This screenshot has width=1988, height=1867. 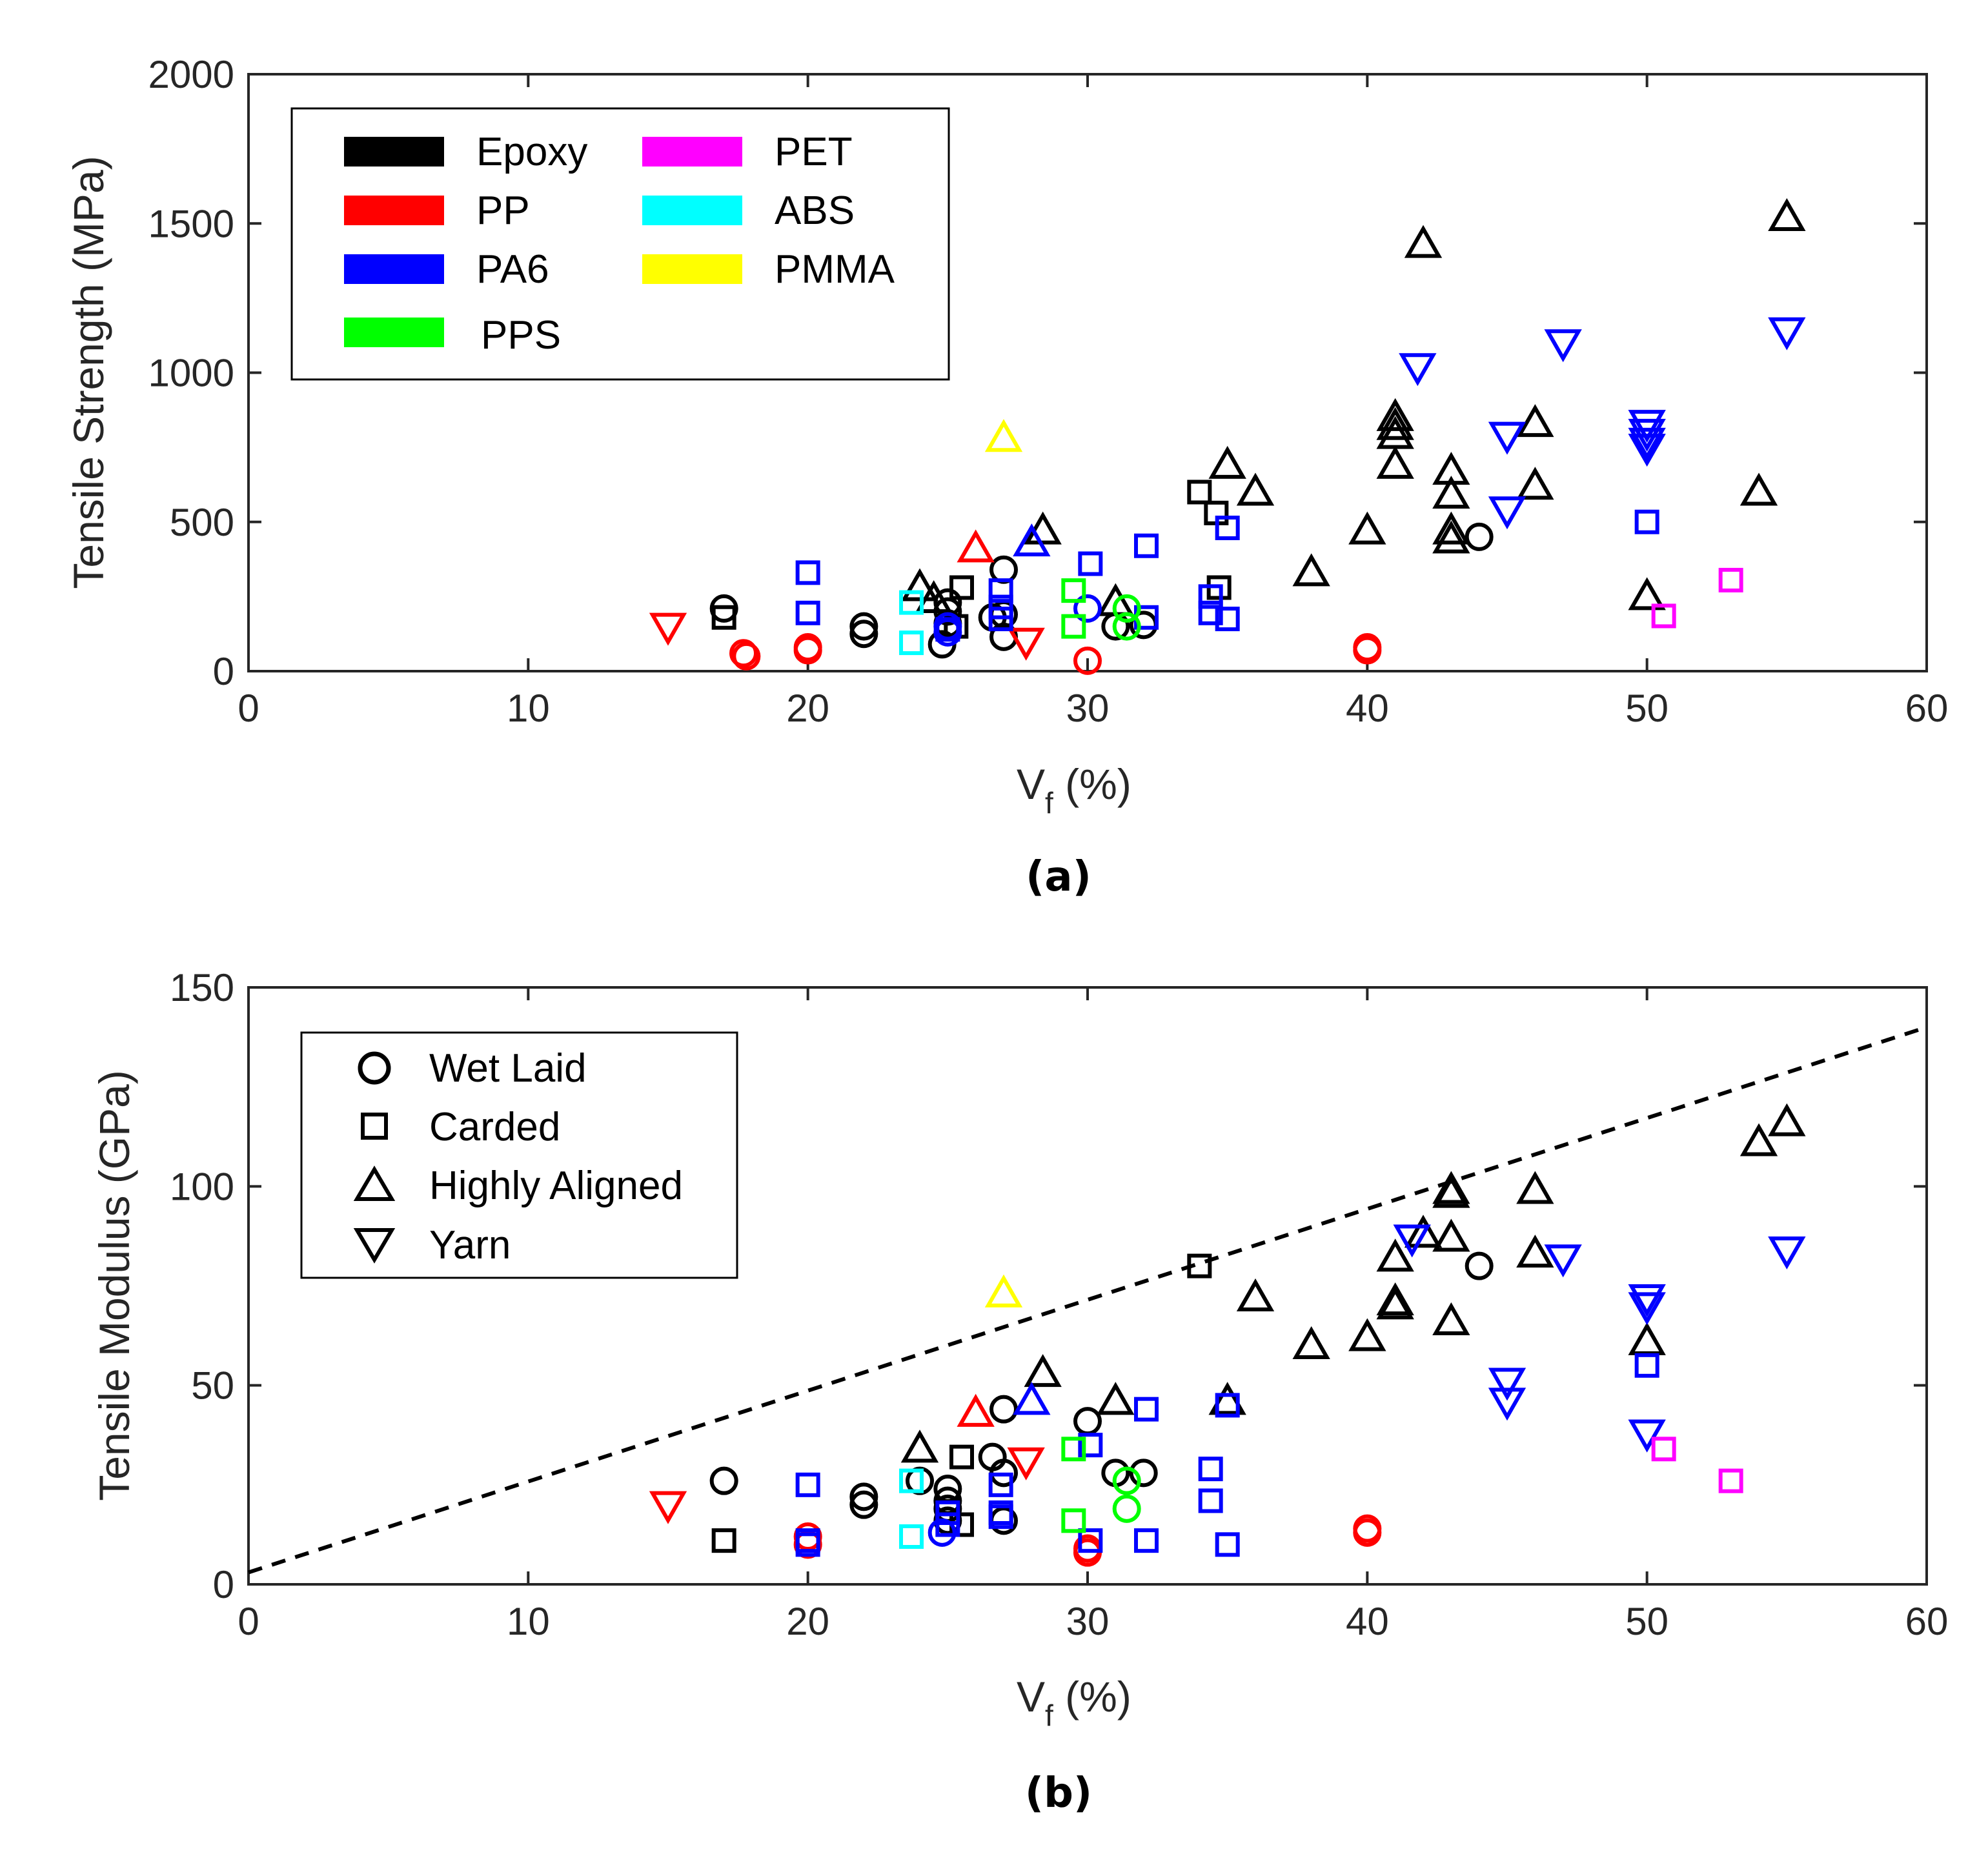 What do you see at coordinates (1074, 790) in the screenshot?
I see `x-axis-label-a: Vf (%)` at bounding box center [1074, 790].